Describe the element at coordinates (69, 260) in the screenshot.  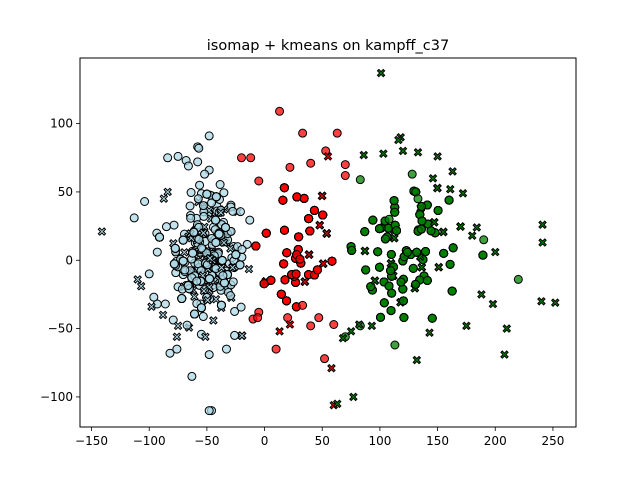
I see `y-tick-label: 0` at that location.